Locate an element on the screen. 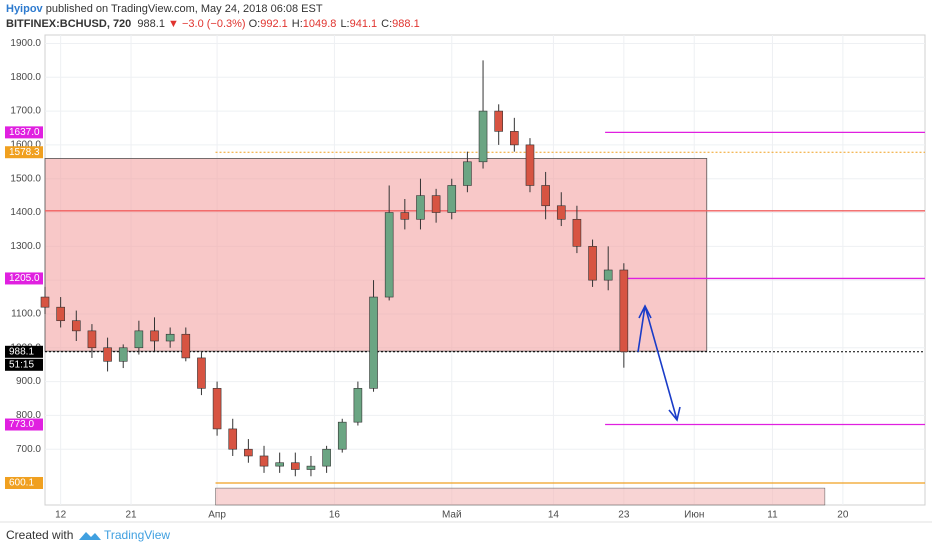 Image resolution: width=932 pixels, height=550 pixels. y-tick-label: 1500.0 is located at coordinates (25, 178).